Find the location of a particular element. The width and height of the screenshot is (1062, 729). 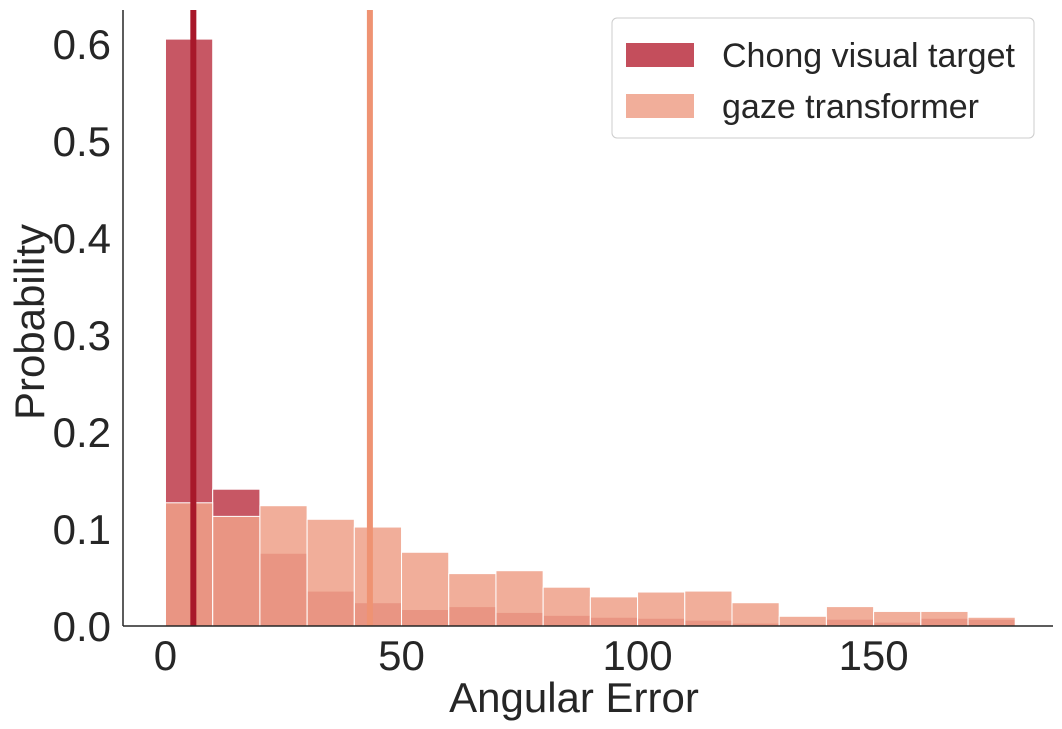

y-tick-label: 0.6 is located at coordinates (82, 44).